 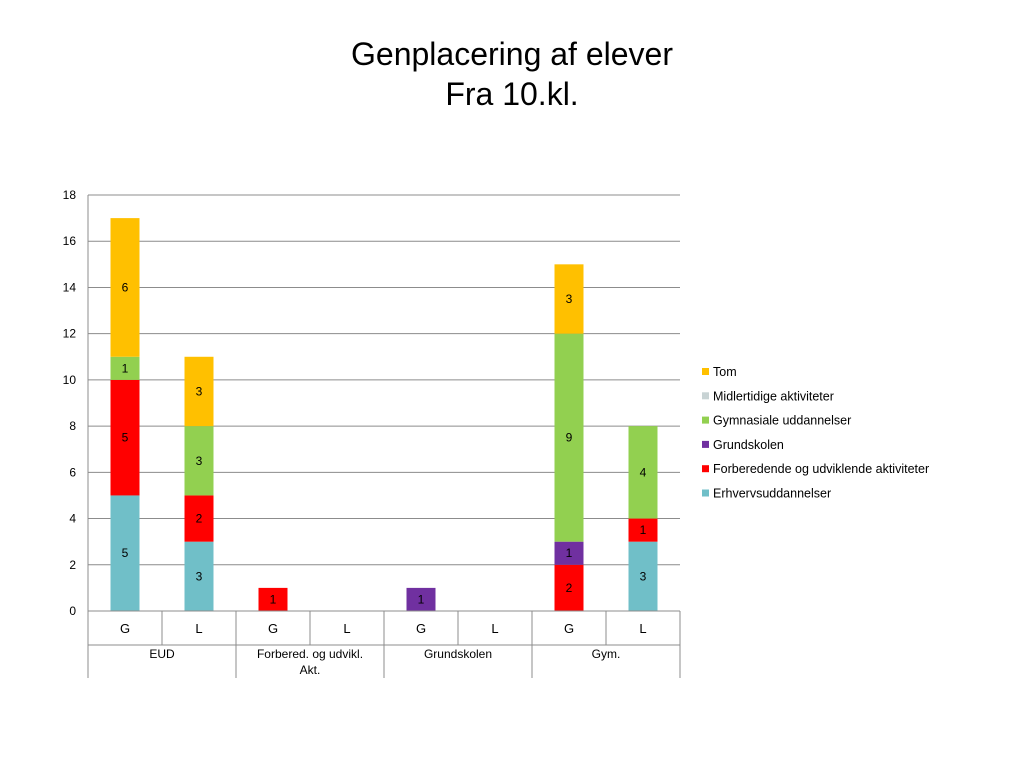 I want to click on data-label: 6, so click(x=125, y=287).